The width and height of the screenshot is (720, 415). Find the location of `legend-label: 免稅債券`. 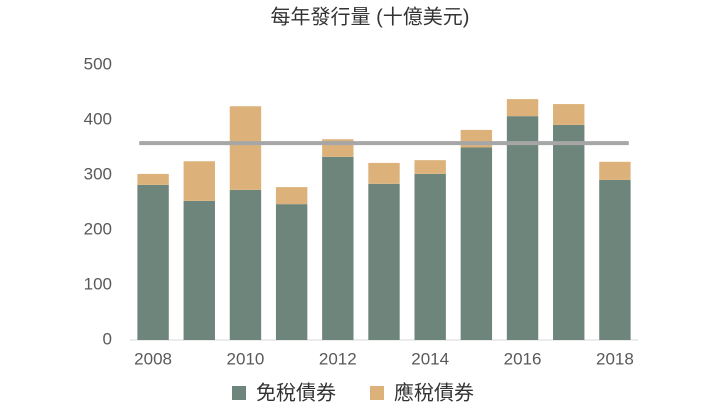

legend-label: 免稅債券 is located at coordinates (296, 392).